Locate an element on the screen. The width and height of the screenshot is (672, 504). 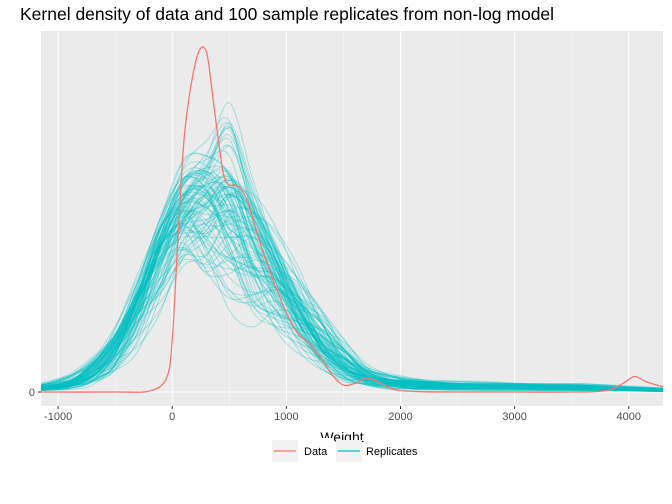
y-tick-label: 0 is located at coordinates (32, 393).